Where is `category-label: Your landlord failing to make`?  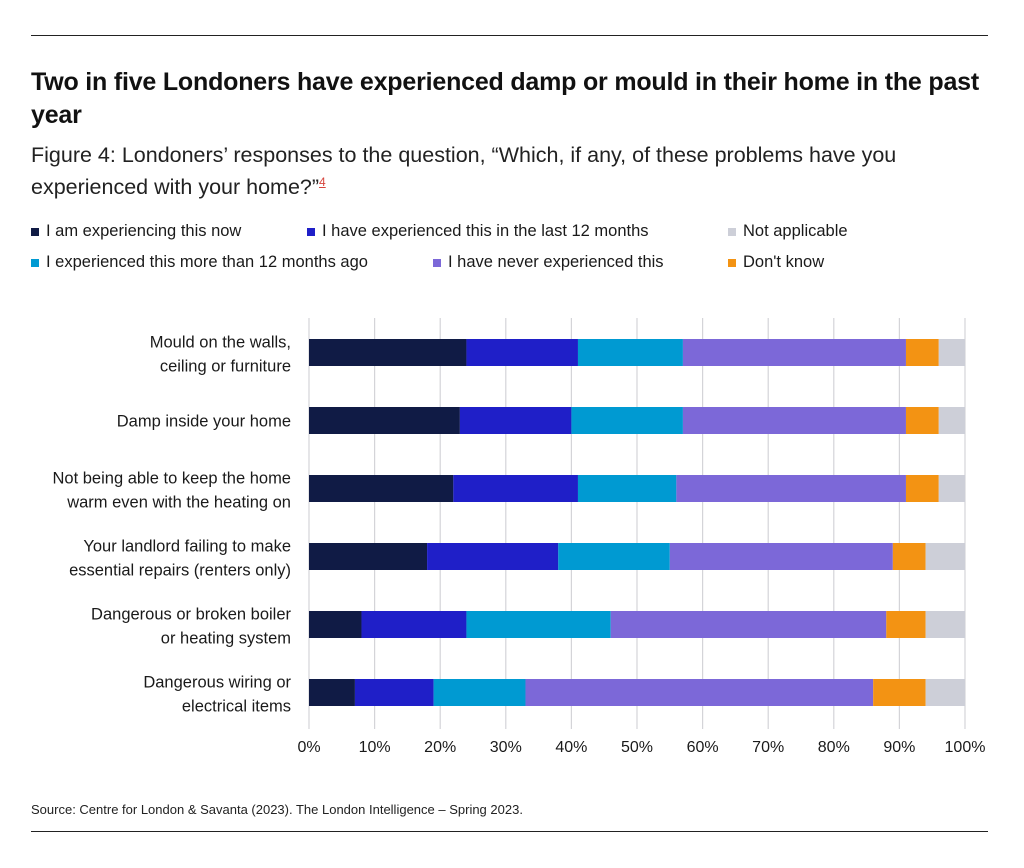
category-label: Your landlord failing to make is located at coordinates (187, 547).